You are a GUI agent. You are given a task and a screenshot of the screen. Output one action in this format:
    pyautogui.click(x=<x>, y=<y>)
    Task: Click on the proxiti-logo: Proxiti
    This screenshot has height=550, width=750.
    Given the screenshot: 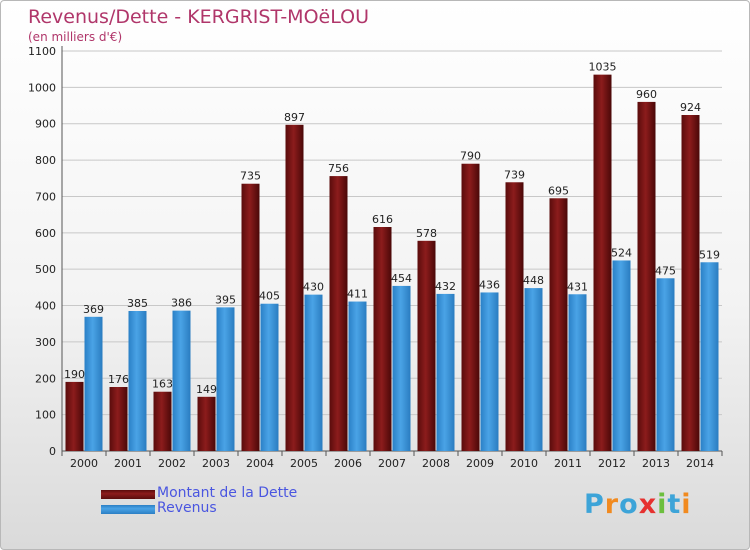 What is the action you would take?
    pyautogui.click(x=638, y=504)
    